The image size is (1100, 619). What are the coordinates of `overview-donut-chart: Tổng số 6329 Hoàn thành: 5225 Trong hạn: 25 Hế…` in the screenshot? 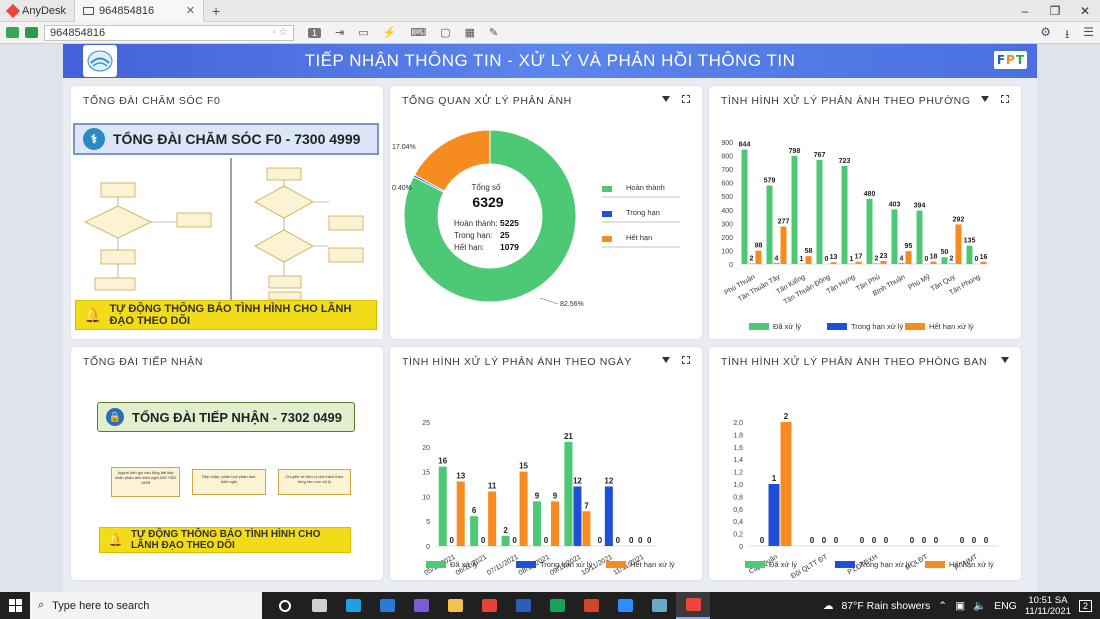 It's located at (536, 218).